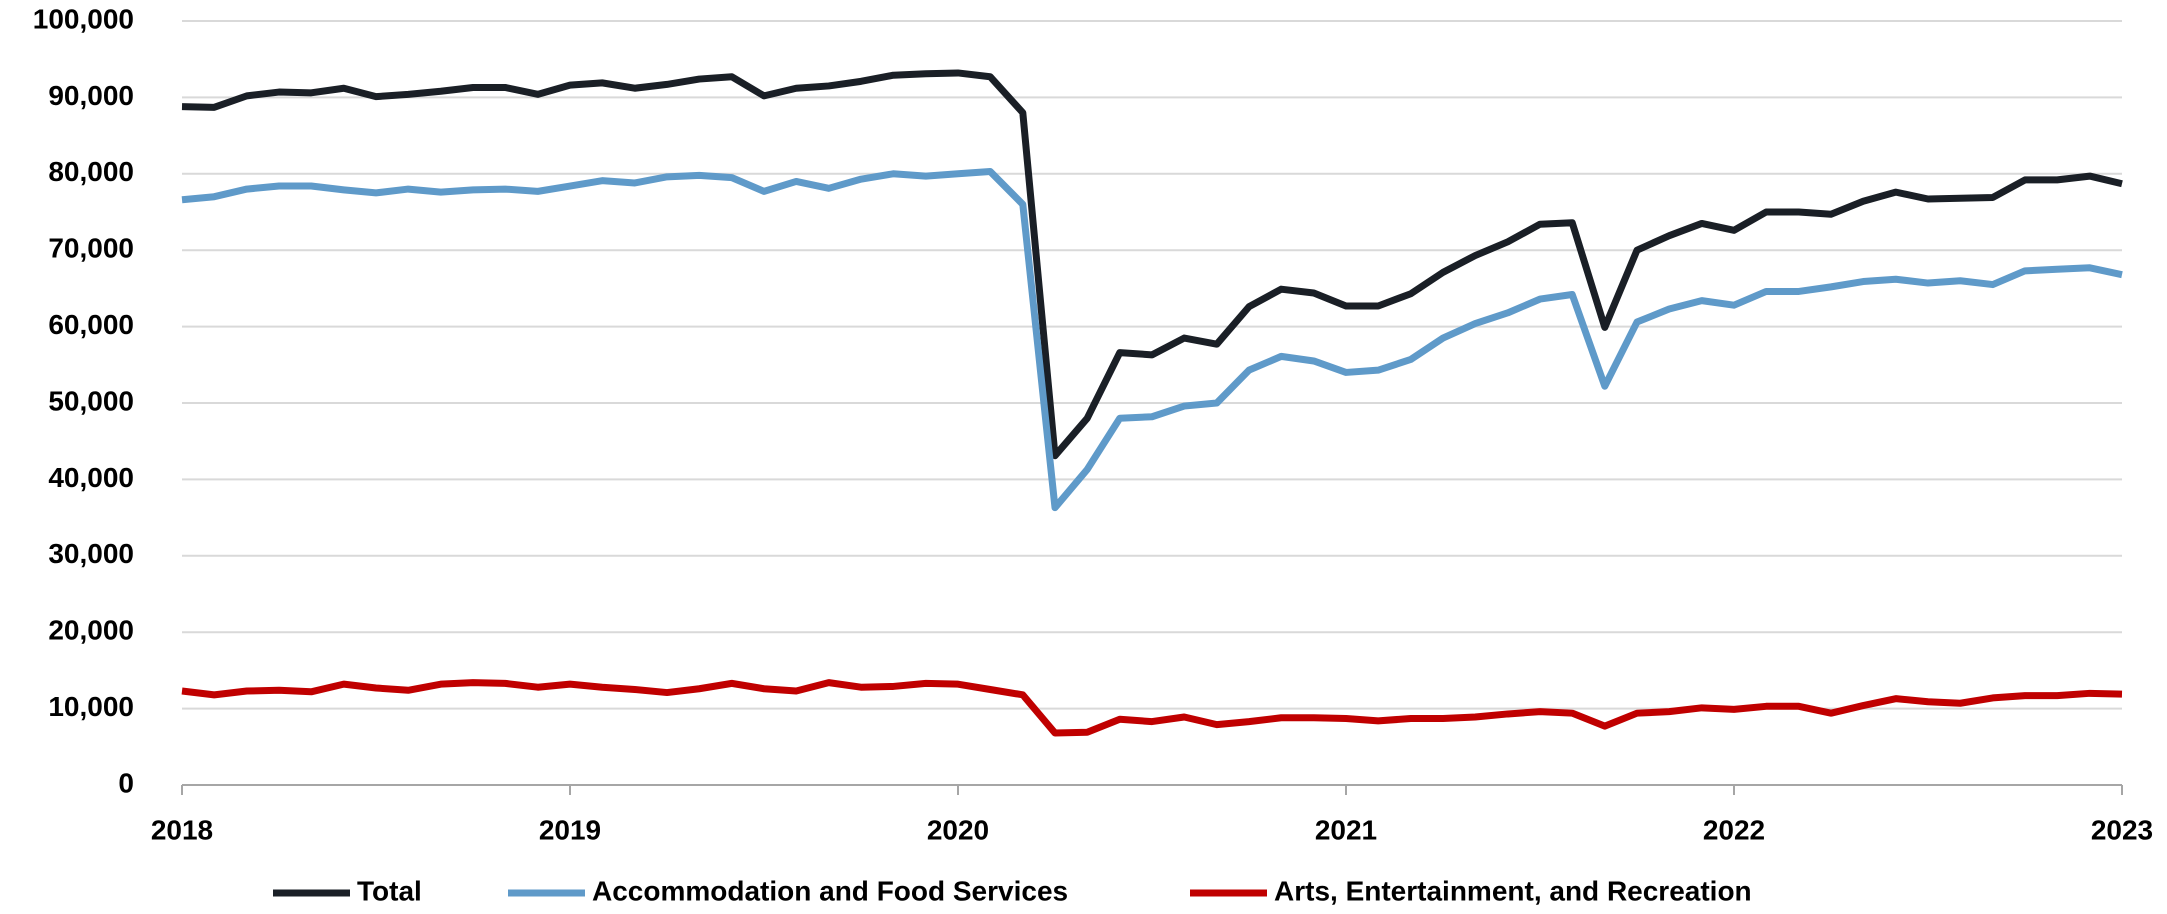 Image resolution: width=2167 pixels, height=914 pixels. I want to click on y-tick-label: 20,000, so click(91, 630).